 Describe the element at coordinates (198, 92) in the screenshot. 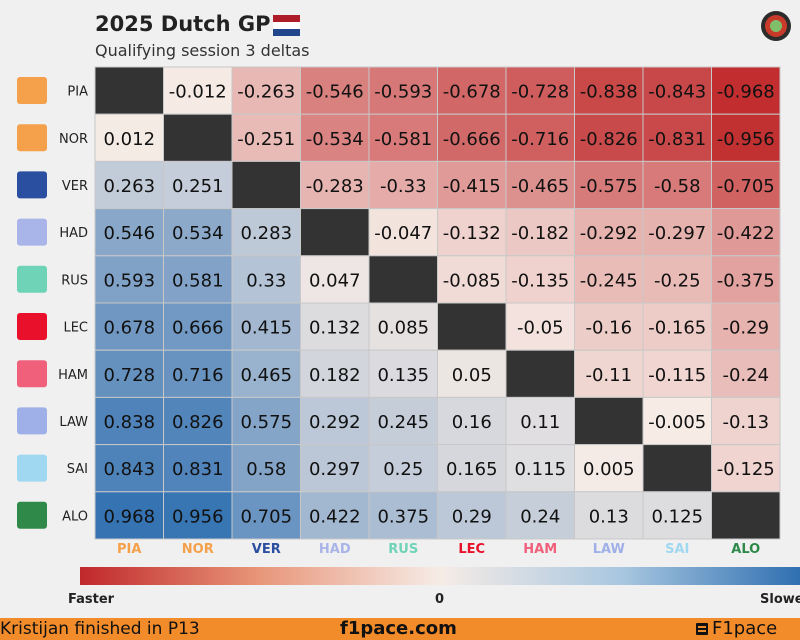

I see `cell-value-label: -0.012` at that location.